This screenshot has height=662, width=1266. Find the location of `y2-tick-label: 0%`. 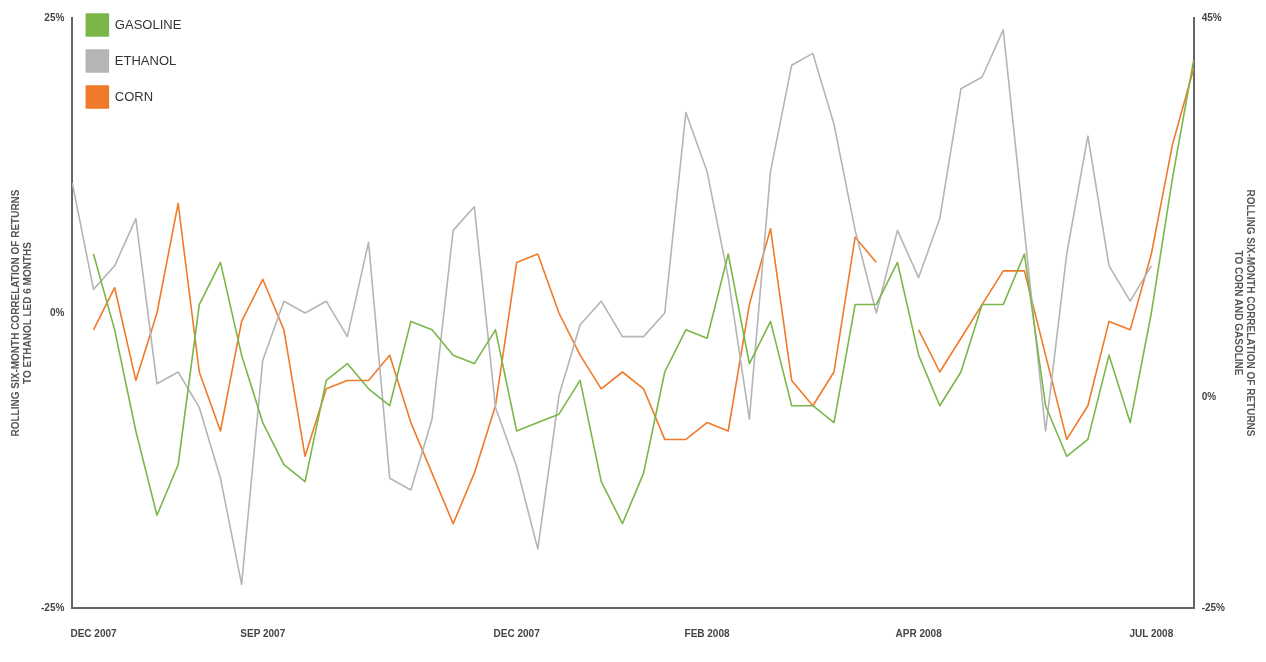

y2-tick-label: 0% is located at coordinates (1209, 397).